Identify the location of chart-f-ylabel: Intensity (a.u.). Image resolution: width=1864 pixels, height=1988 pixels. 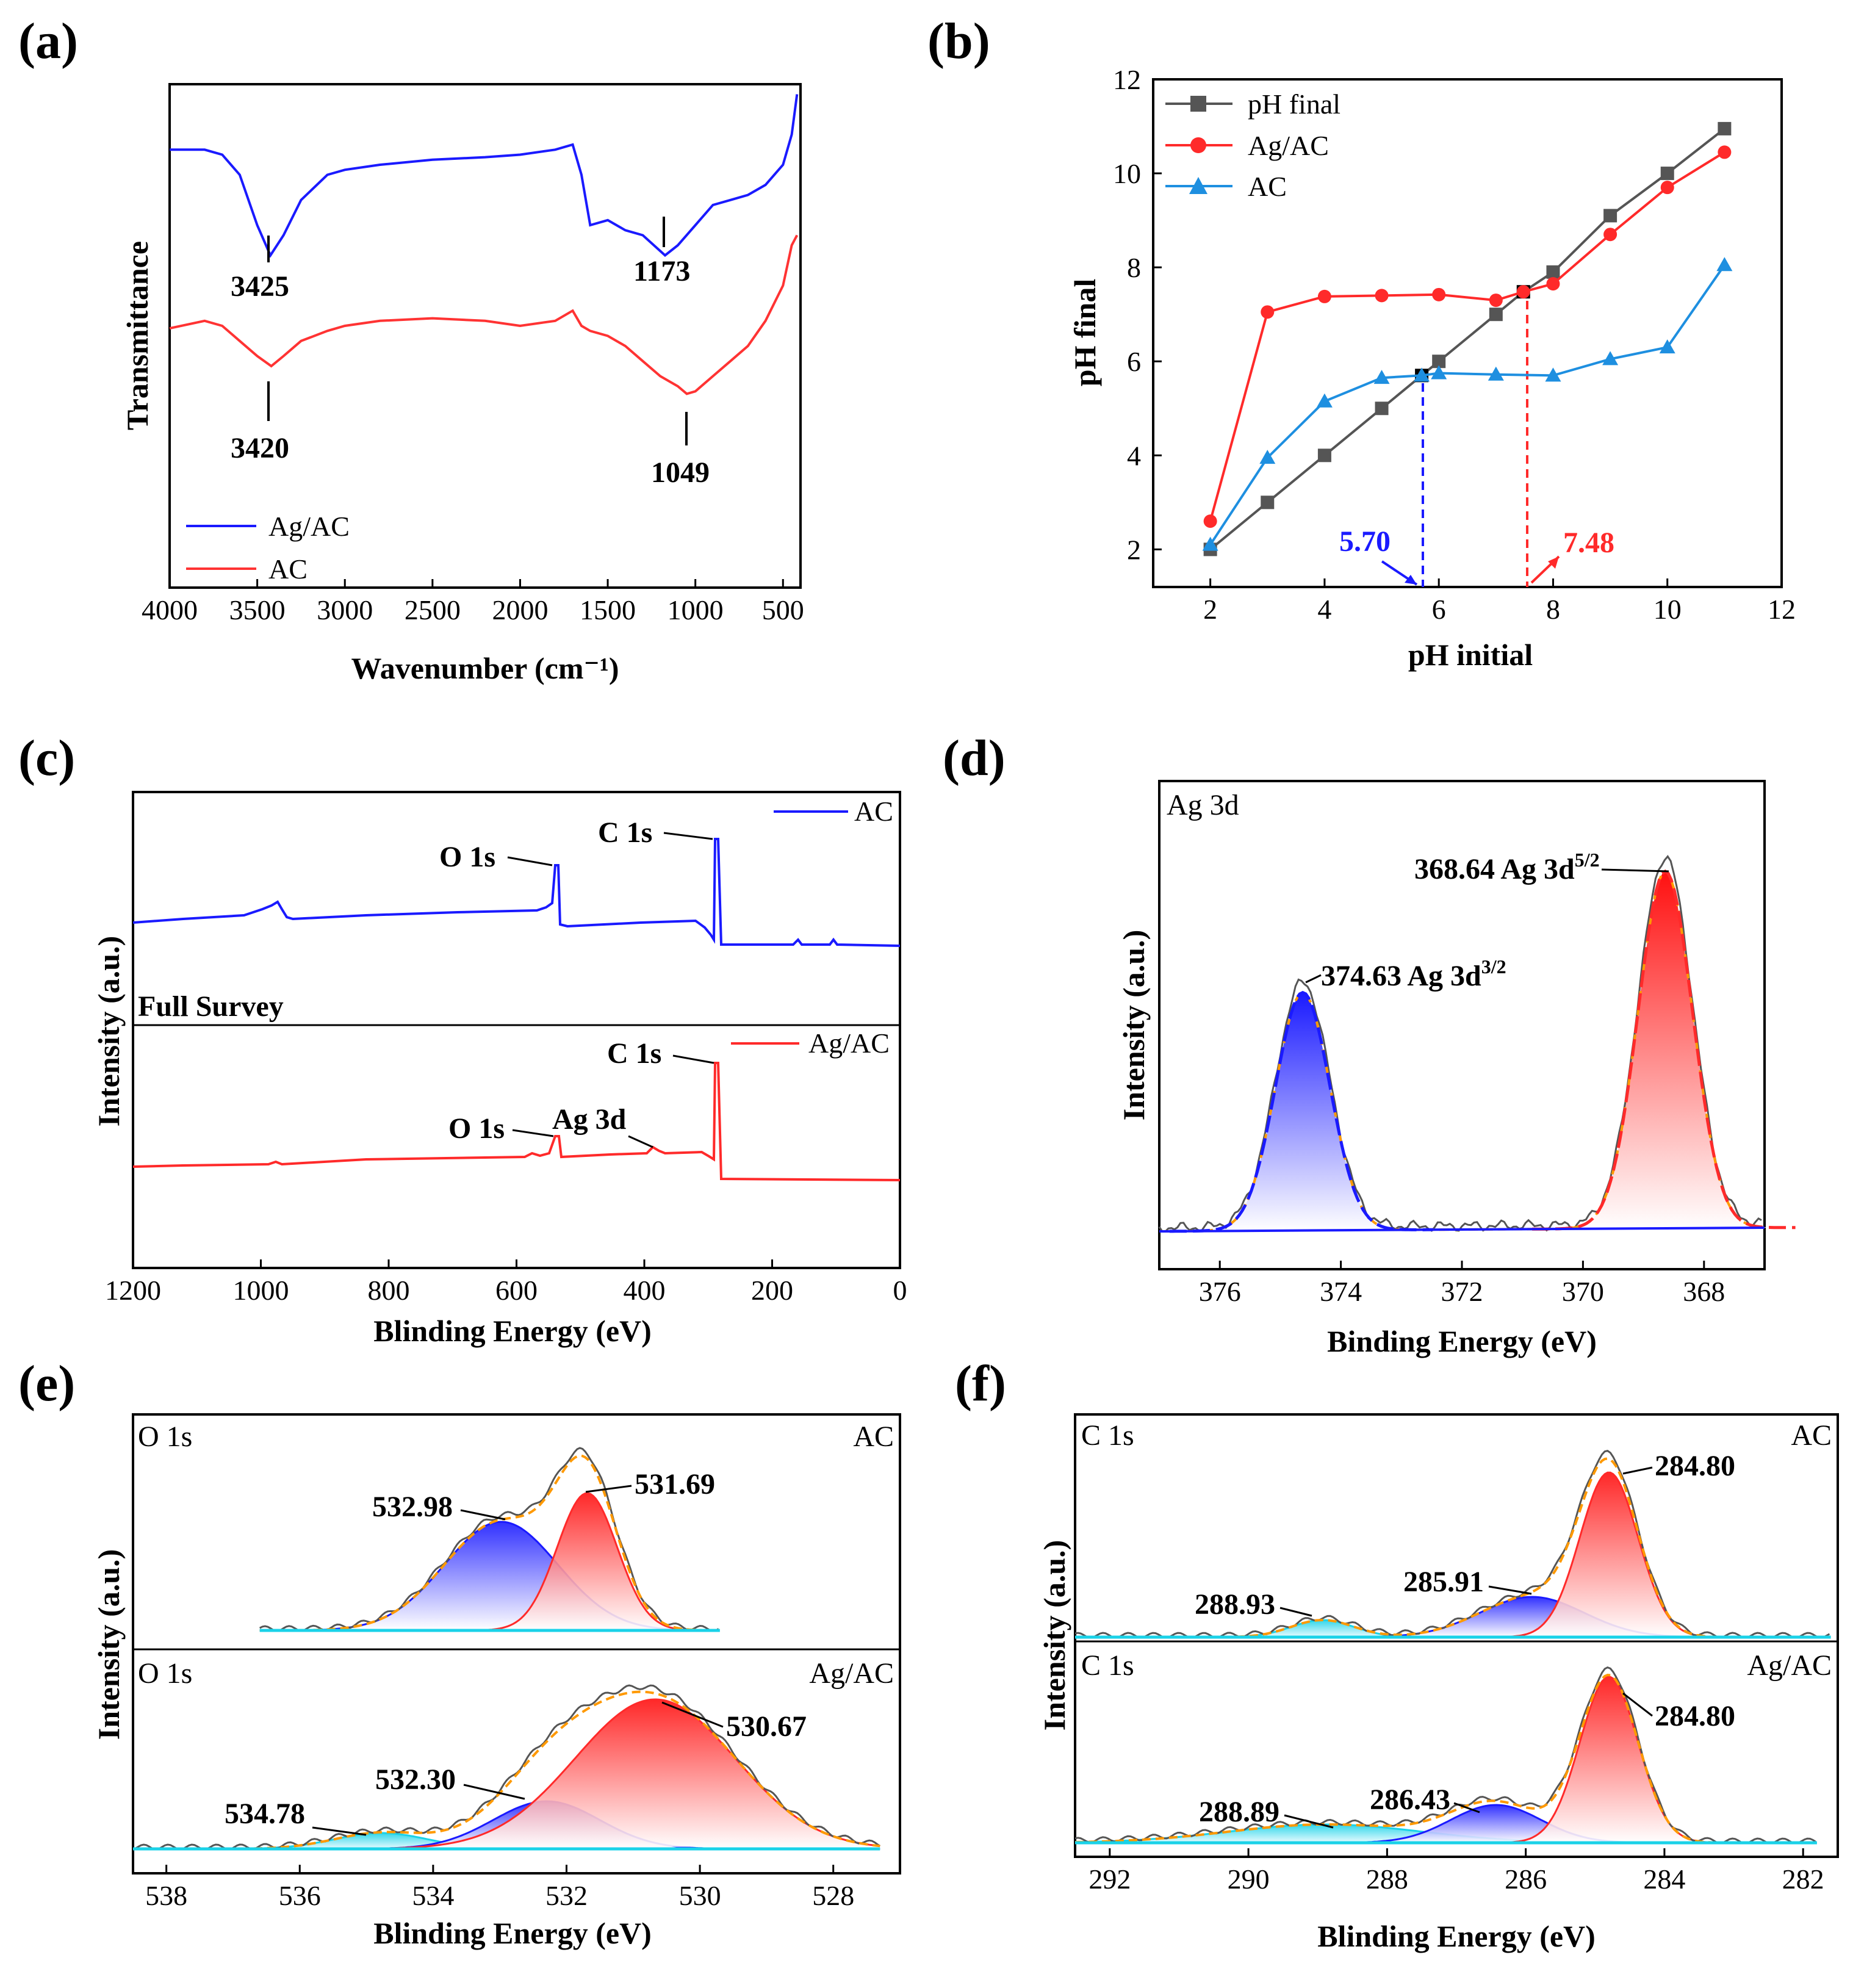
(1054, 1635).